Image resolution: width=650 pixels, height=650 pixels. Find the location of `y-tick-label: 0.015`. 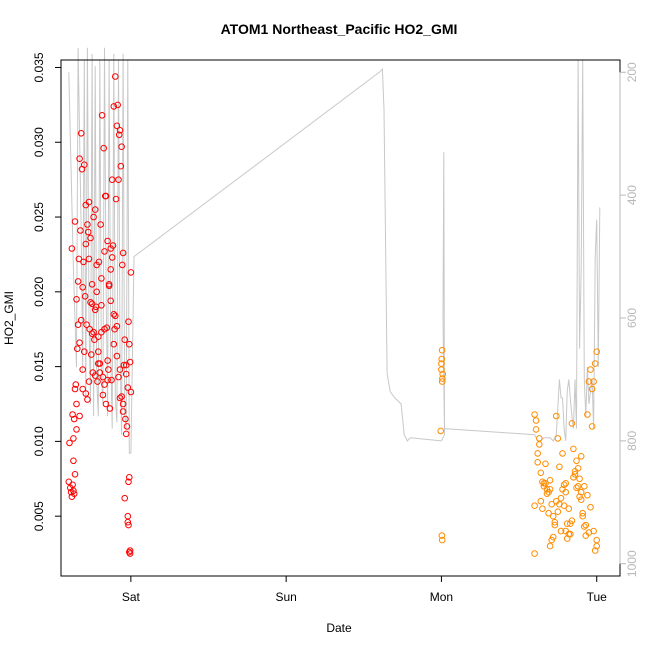

y-tick-label: 0.015 is located at coordinates (39, 366).